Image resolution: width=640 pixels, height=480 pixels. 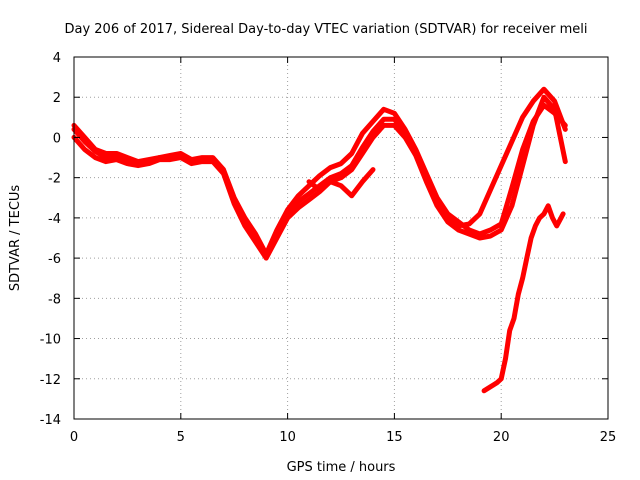 I want to click on x-tick-label: 10, so click(x=287, y=437).